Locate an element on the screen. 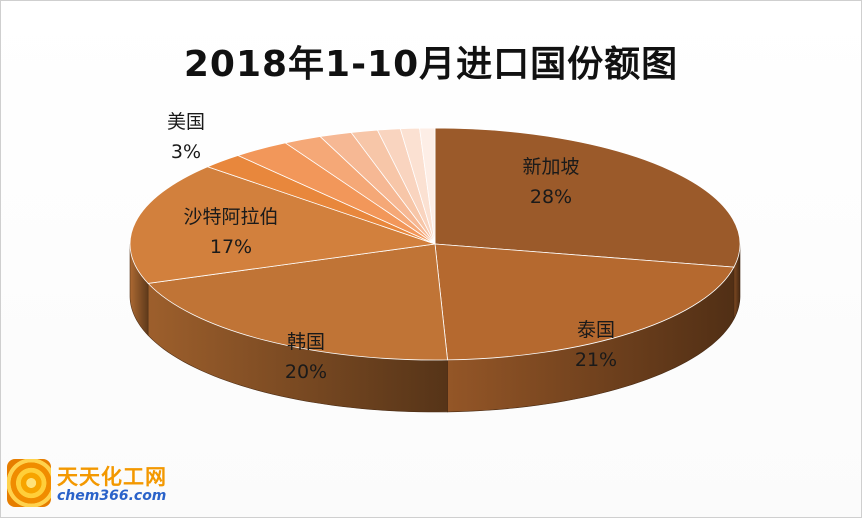  slice-label-name: 泰国 is located at coordinates (596, 330).